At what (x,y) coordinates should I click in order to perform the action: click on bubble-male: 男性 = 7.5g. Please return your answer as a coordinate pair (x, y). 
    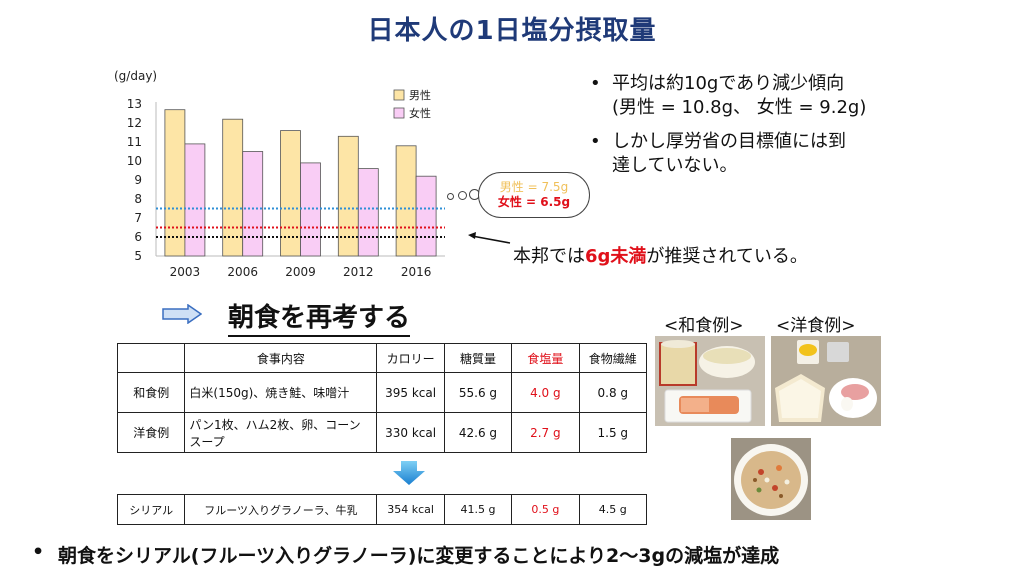
    Looking at the image, I should click on (534, 187).